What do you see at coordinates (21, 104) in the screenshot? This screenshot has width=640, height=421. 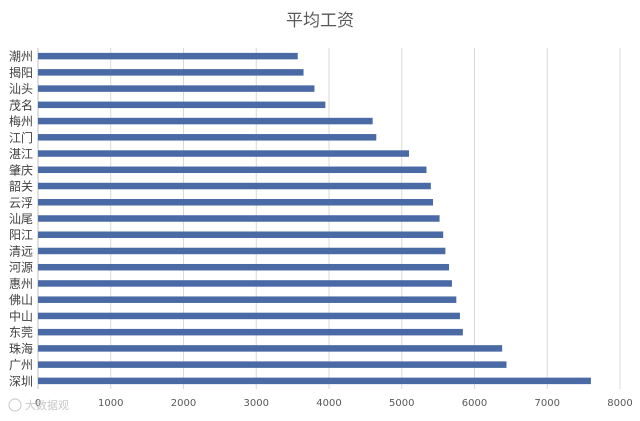 I see `category-label: 茂名` at bounding box center [21, 104].